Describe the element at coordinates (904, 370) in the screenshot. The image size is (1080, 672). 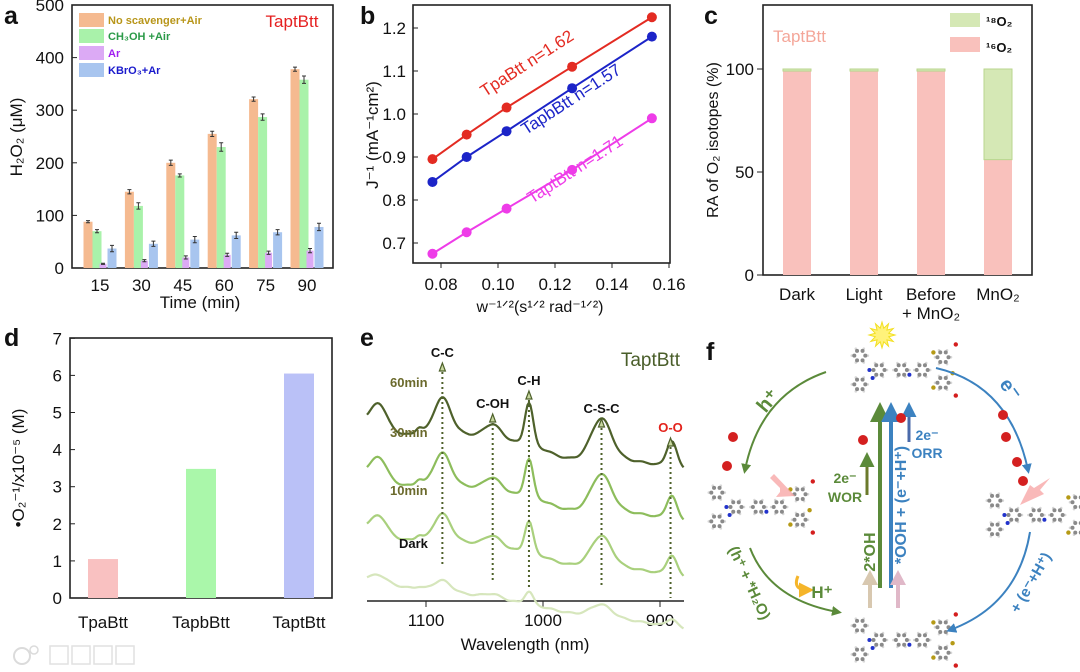
I see `molecule-top` at that location.